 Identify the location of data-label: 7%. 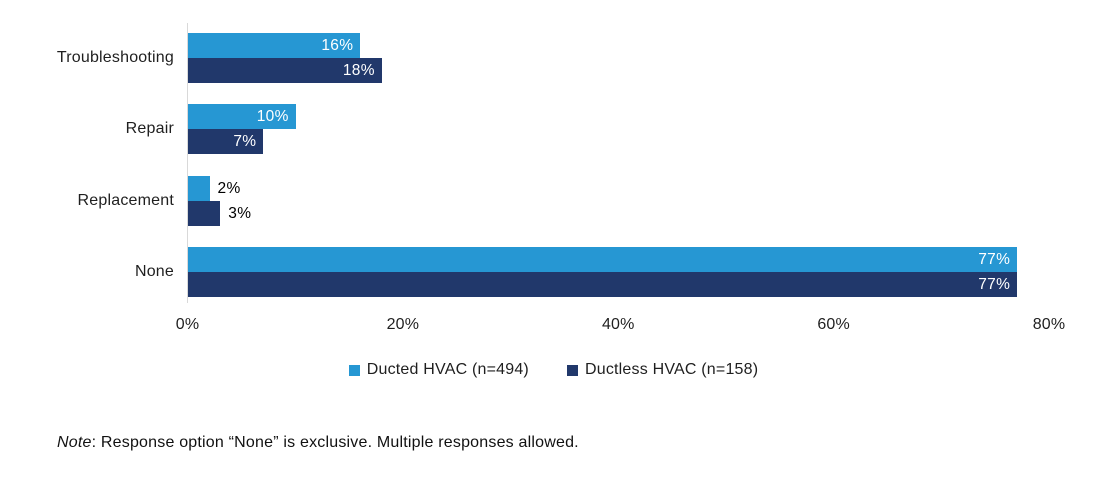
(245, 142).